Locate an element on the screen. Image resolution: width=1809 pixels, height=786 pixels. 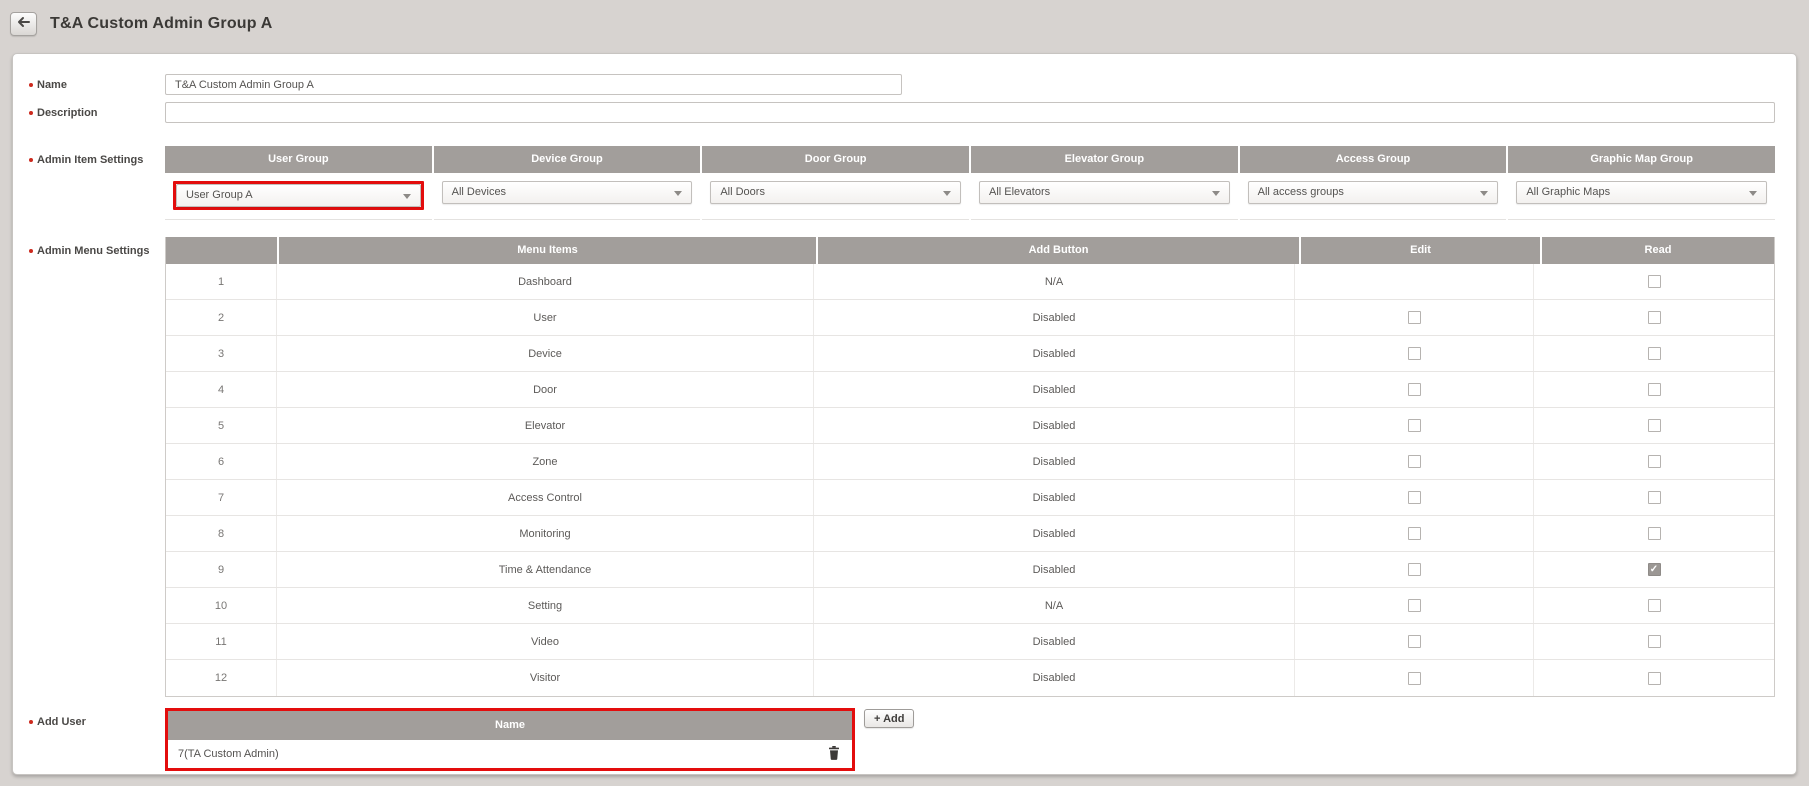
admin-item-settings-label: Admin Item Settings is located at coordinates (90, 160).